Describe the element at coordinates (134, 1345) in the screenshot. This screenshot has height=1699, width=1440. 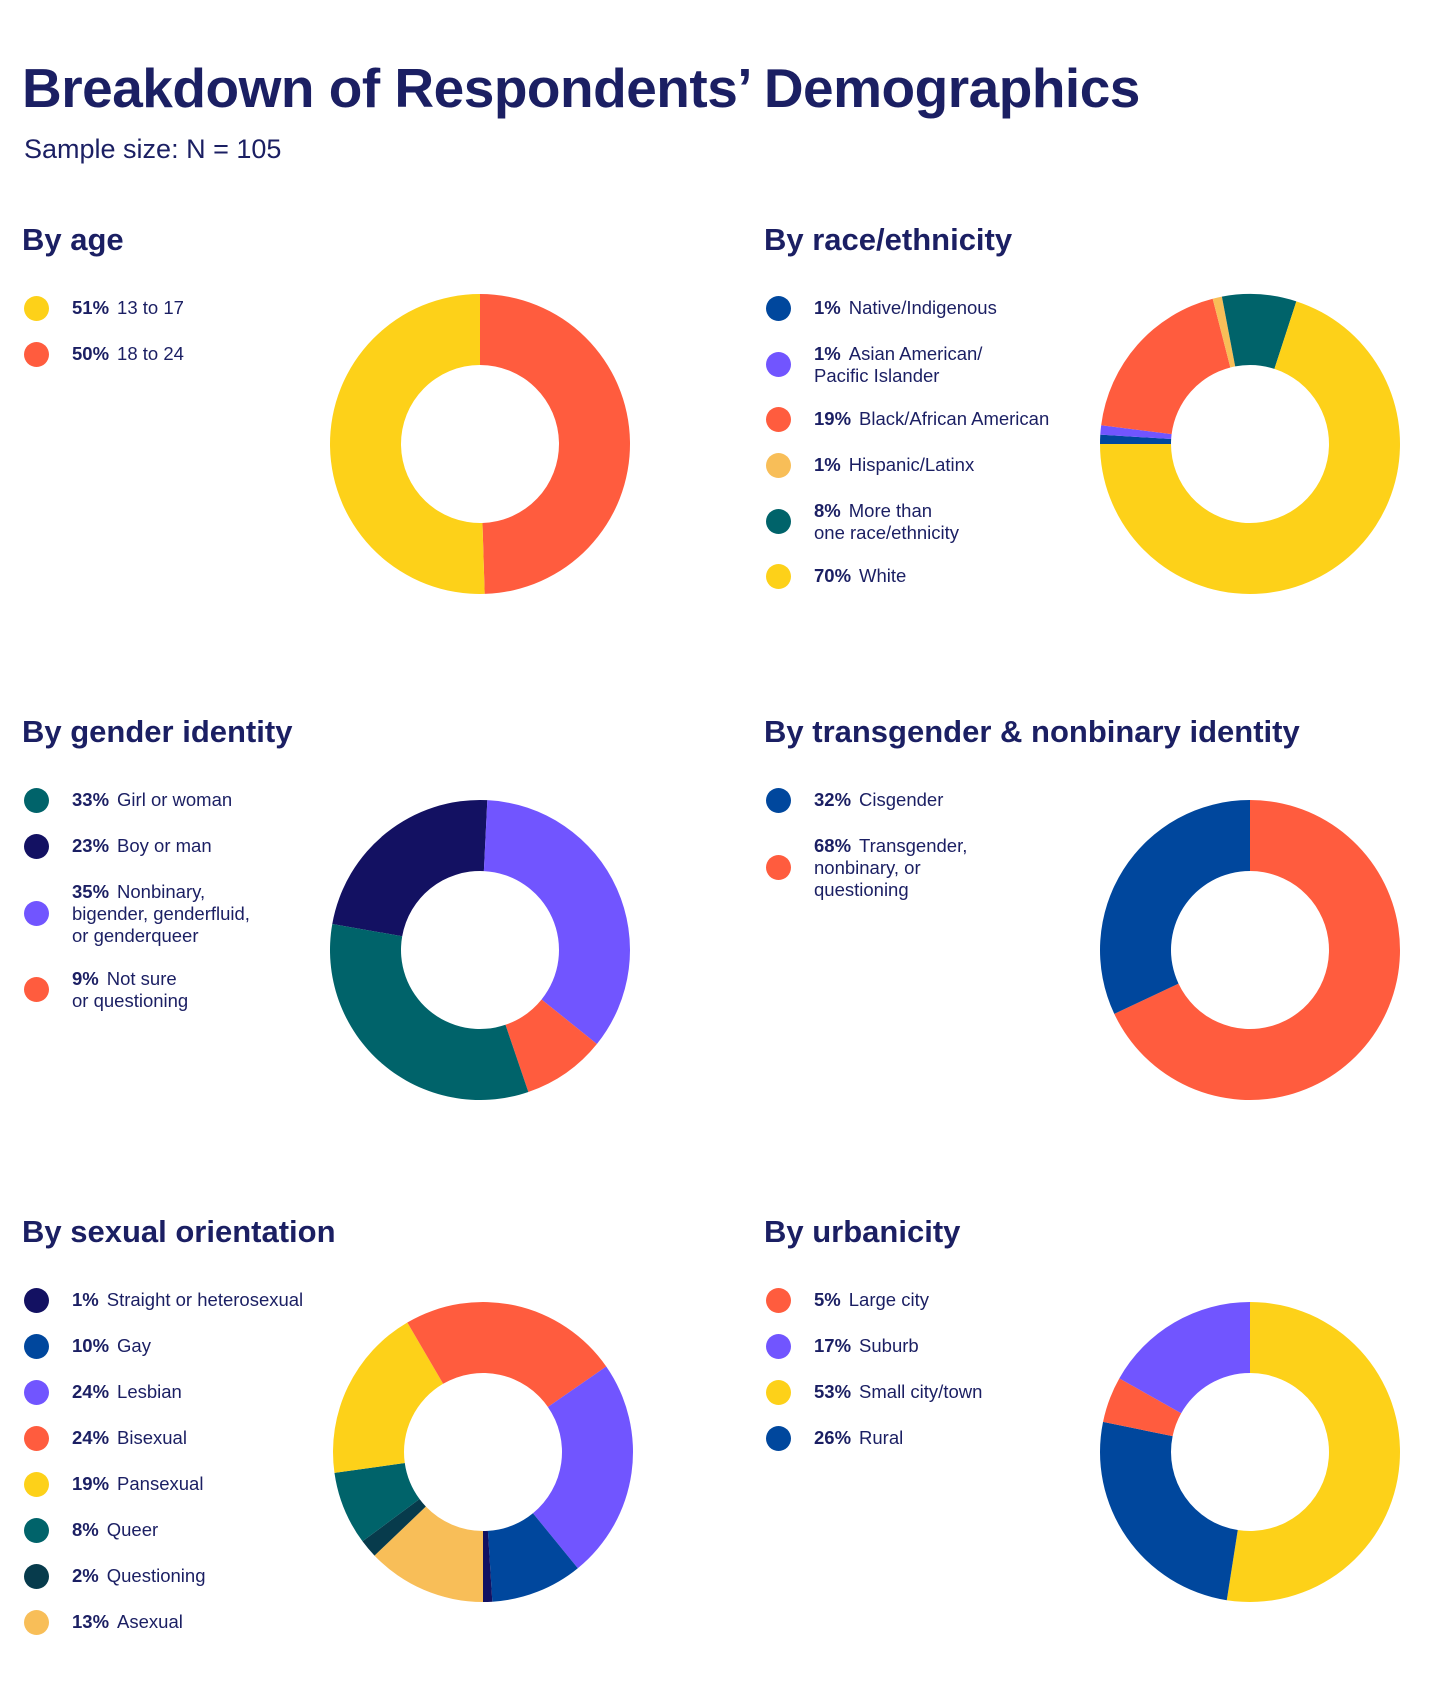
I see `legend-label: Gay` at that location.